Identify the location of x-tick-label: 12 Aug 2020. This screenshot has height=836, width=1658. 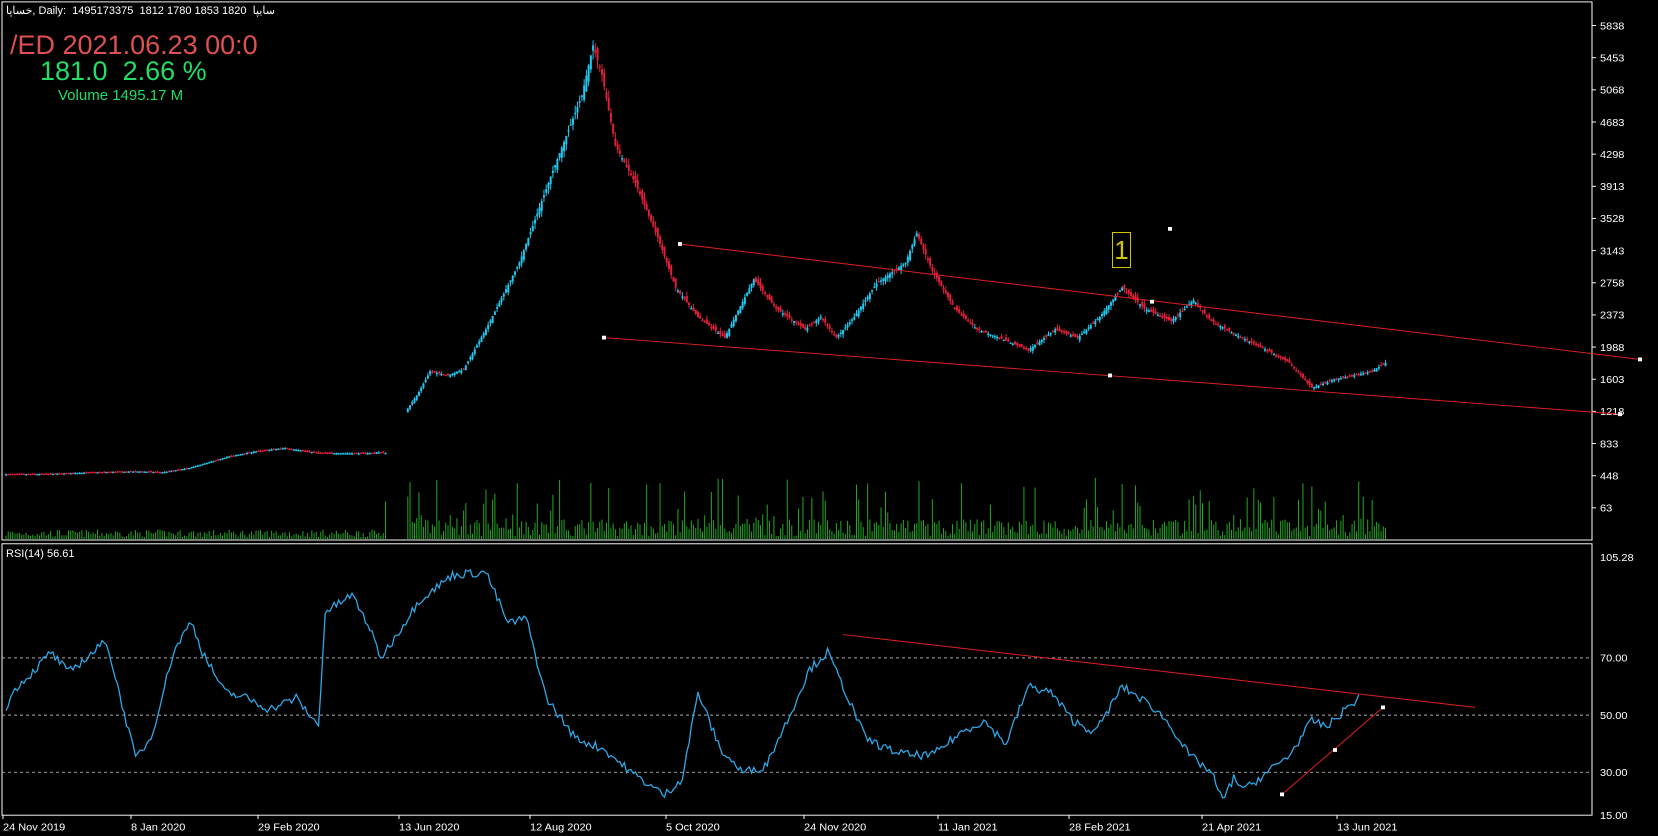
(561, 828).